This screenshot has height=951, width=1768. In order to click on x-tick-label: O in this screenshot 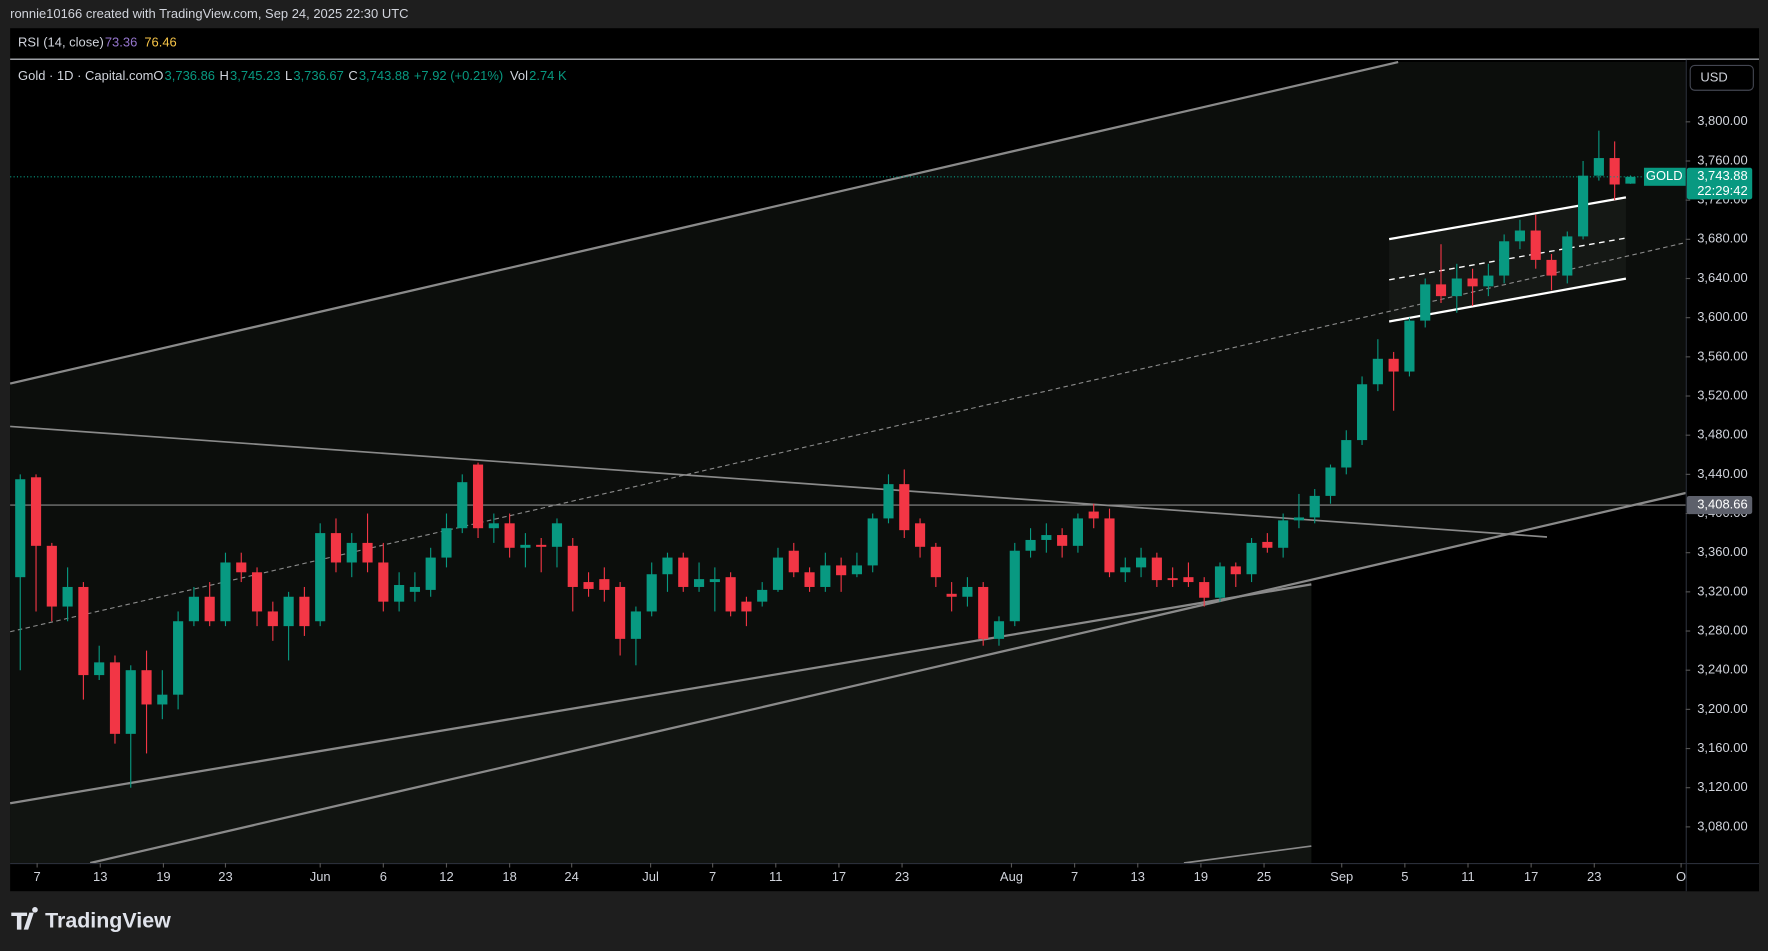, I will do `click(1681, 876)`.